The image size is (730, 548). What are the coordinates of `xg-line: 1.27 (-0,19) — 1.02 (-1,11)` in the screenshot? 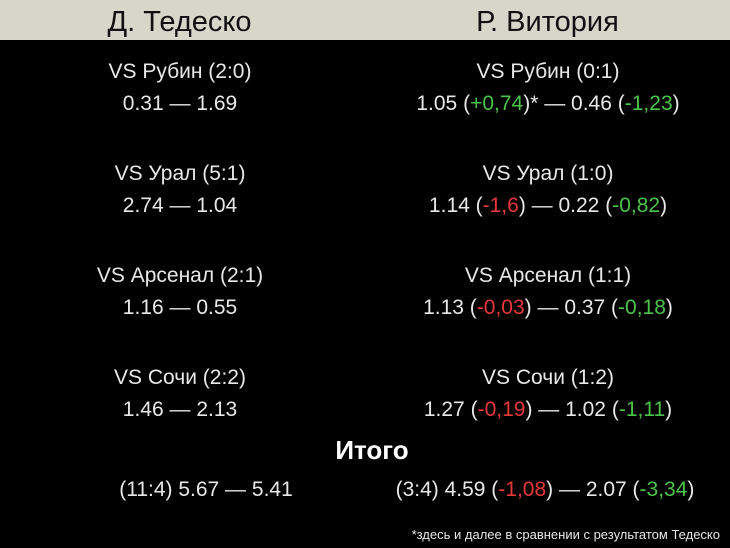 It's located at (548, 410).